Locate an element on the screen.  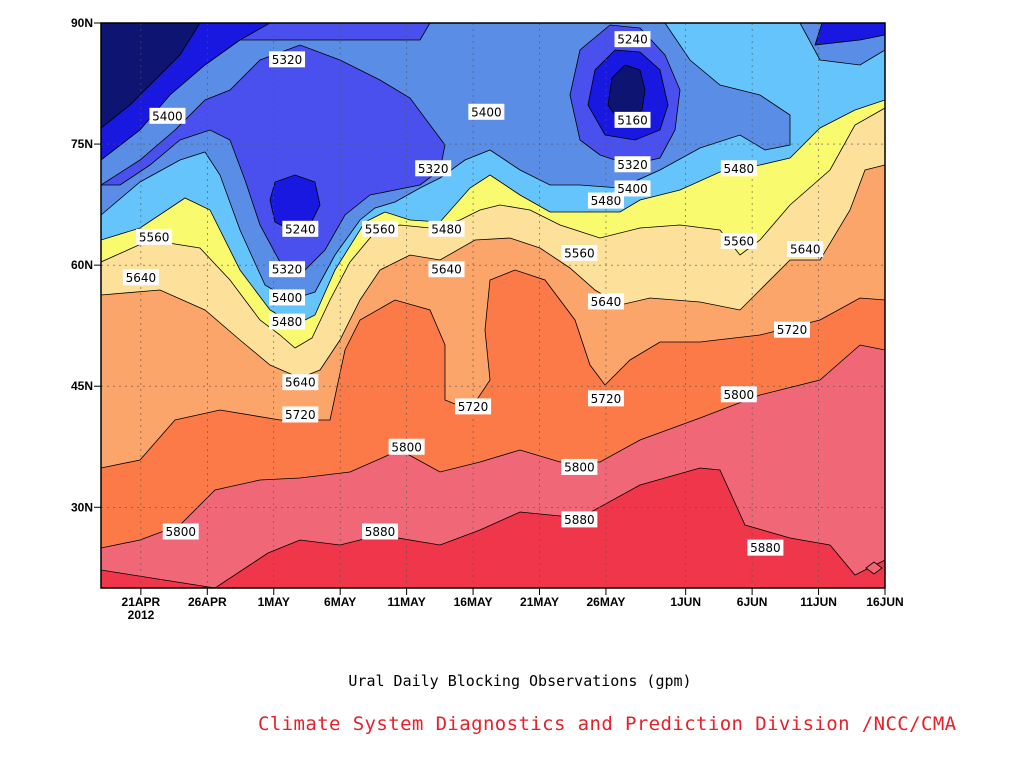
y-tick-label: 60N is located at coordinates (82, 265).